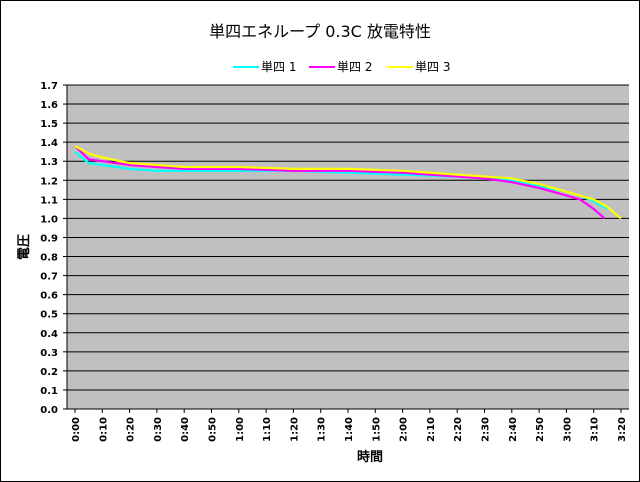 The image size is (640, 482). I want to click on y-tick-label: 0.2, so click(49, 372).